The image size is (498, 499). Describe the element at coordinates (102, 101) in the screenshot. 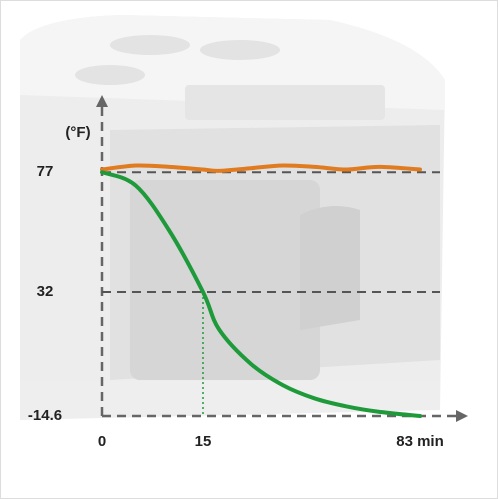

I see `y-axis-arrow` at that location.